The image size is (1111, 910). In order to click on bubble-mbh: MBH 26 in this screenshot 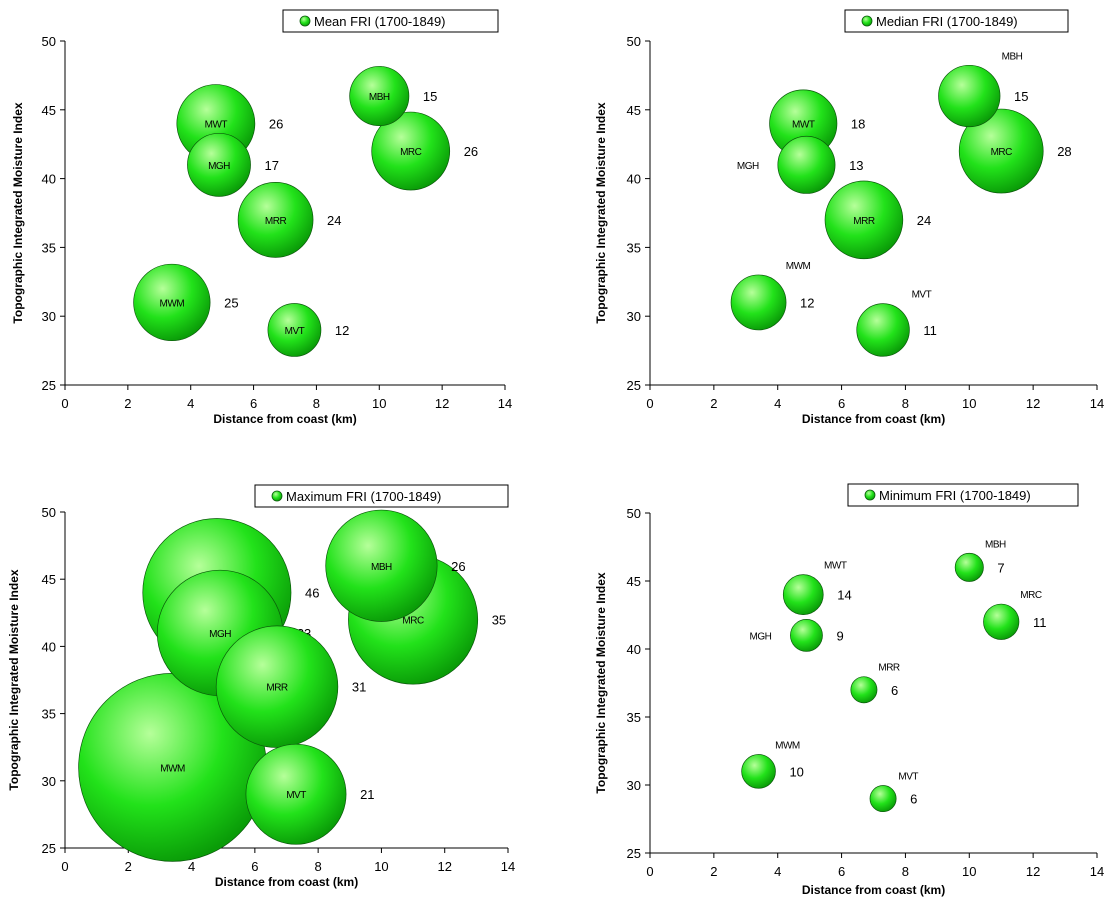, I will do `click(395, 565)`.